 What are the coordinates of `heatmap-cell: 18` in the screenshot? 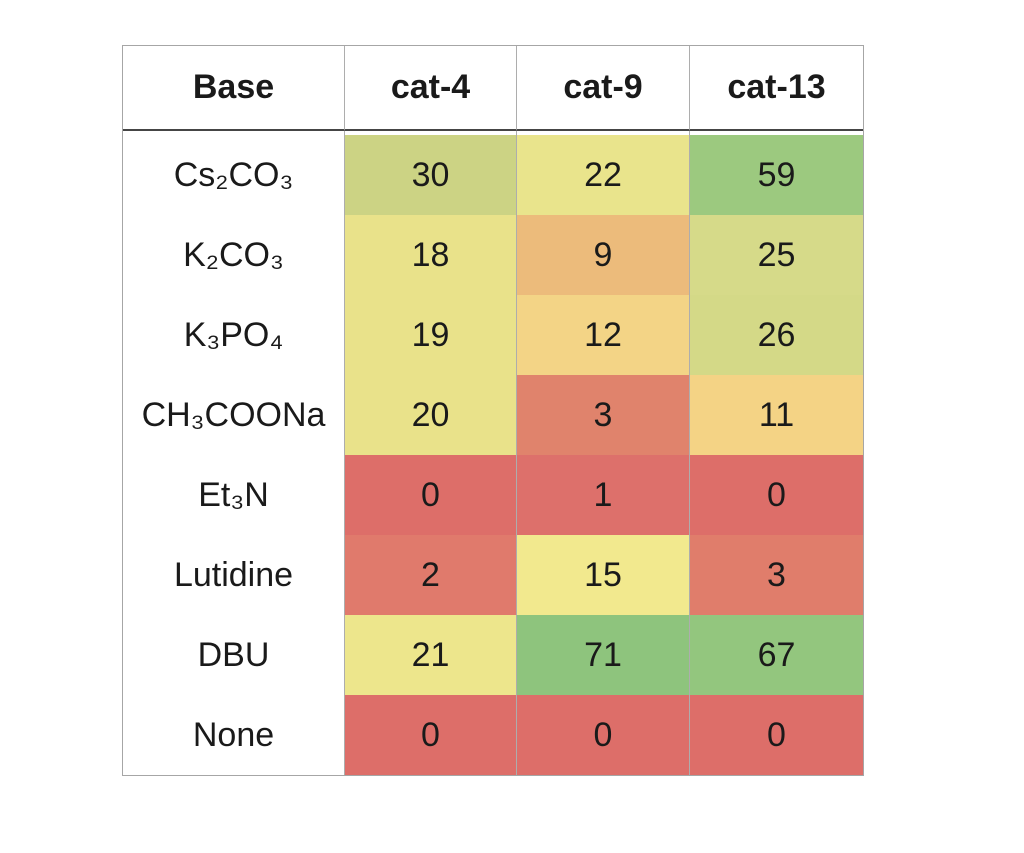 It's located at (431, 255).